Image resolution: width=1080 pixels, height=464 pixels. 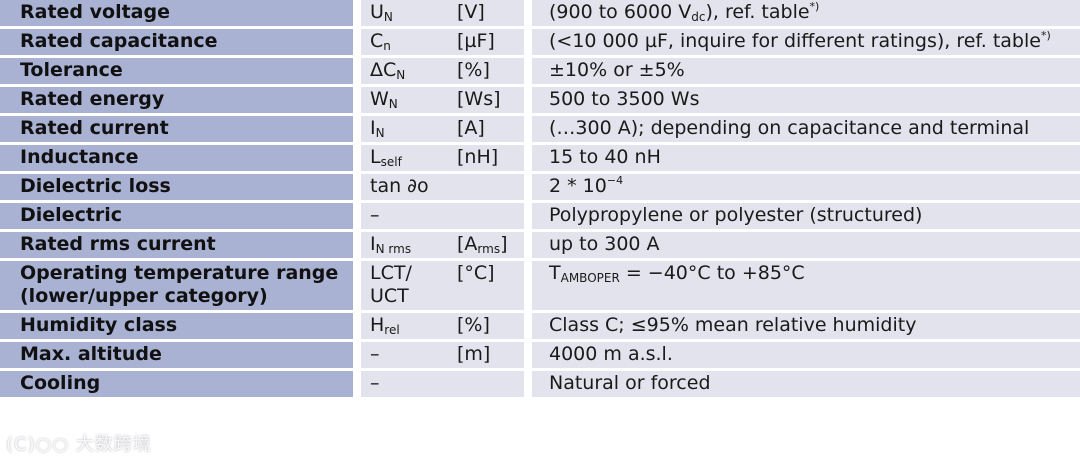 What do you see at coordinates (405, 355) in the screenshot?
I see `symbol-max-altitude: –` at bounding box center [405, 355].